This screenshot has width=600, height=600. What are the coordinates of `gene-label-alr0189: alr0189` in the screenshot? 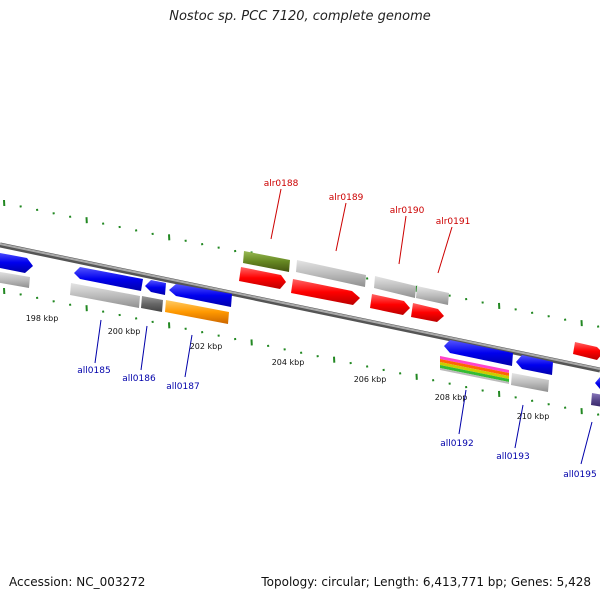 It's located at (346, 198).